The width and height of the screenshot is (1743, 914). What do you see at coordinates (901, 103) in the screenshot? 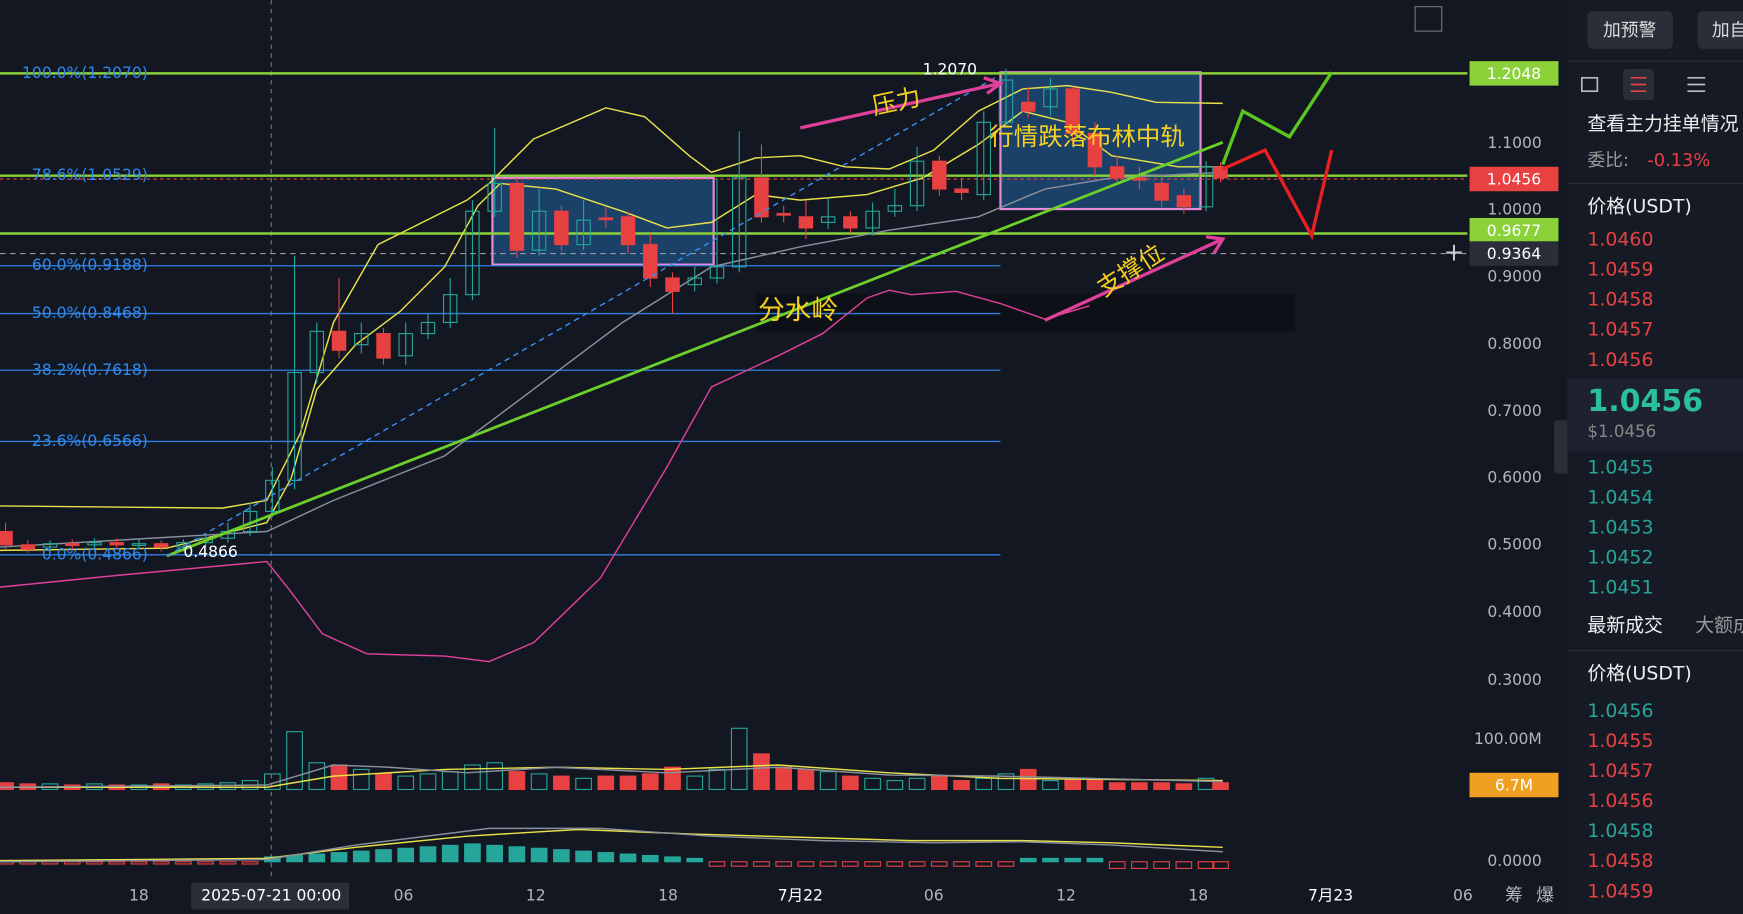
I see `arrow` at bounding box center [901, 103].